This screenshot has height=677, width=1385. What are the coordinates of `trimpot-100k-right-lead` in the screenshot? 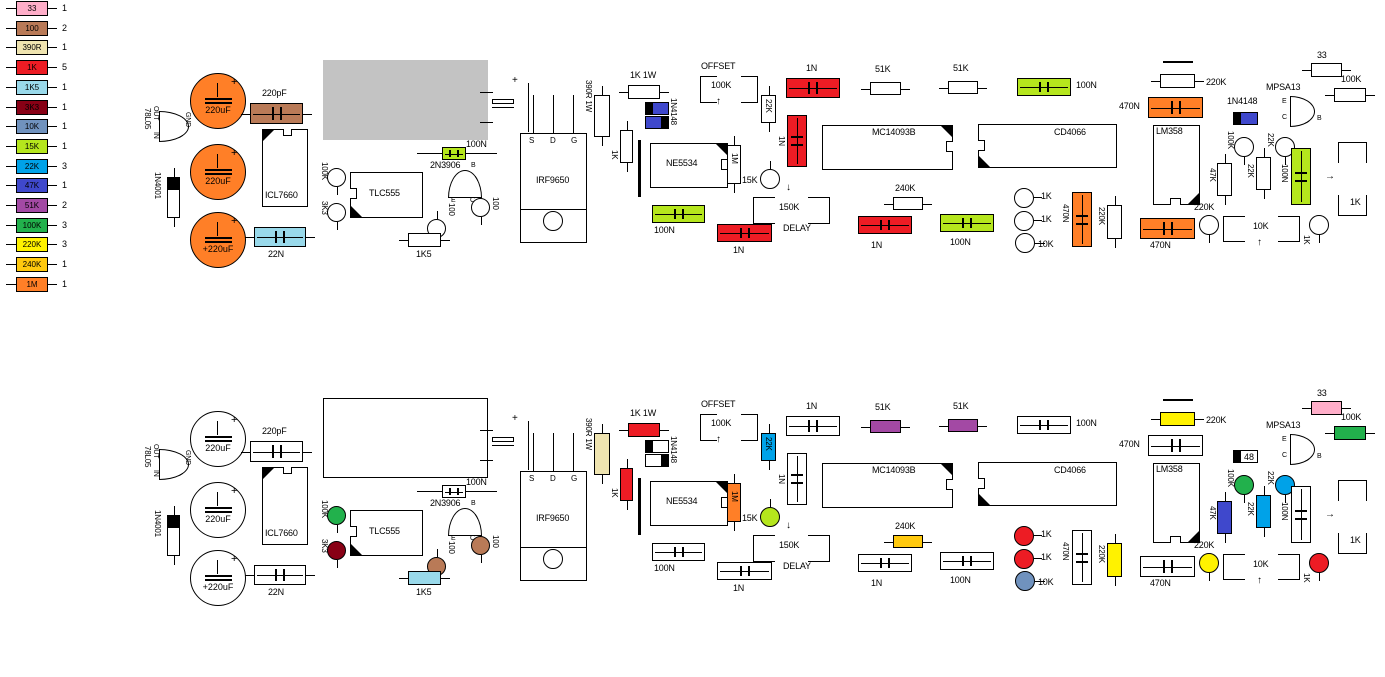 It's located at (1244, 499).